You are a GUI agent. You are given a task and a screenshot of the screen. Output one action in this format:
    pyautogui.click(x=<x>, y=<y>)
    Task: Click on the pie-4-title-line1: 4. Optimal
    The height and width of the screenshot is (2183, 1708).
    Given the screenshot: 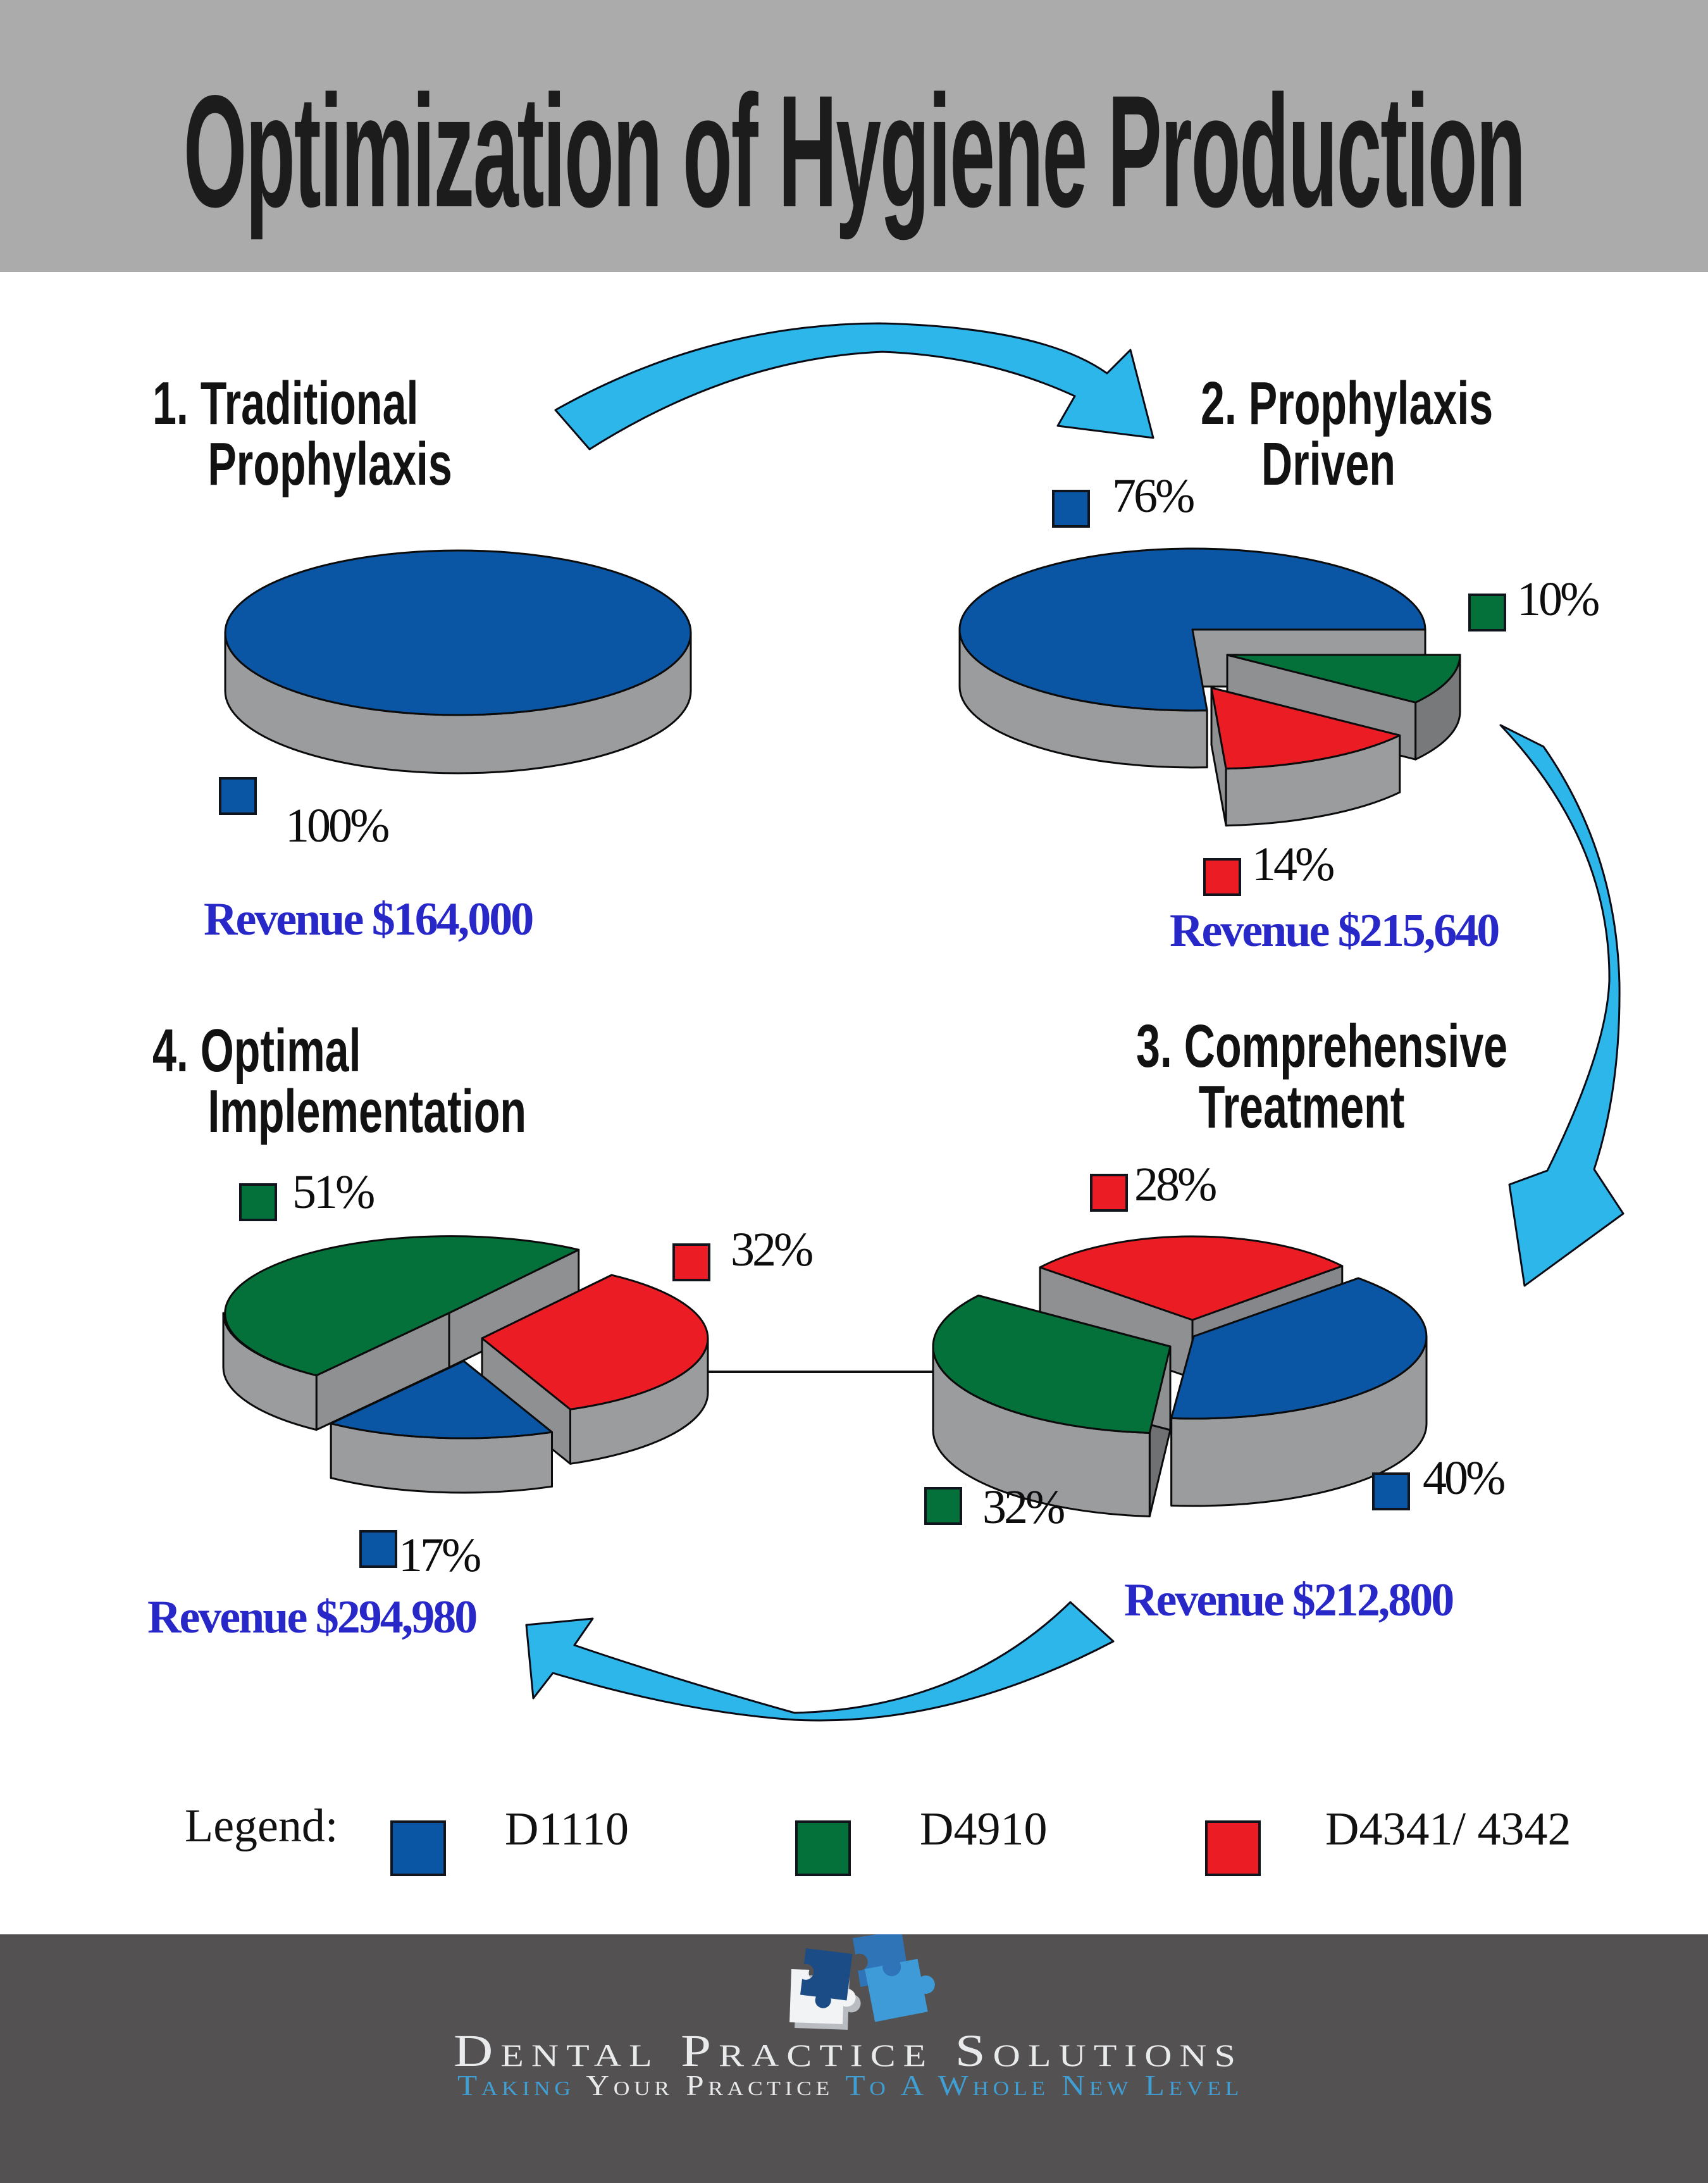 What is the action you would take?
    pyautogui.click(x=256, y=1051)
    